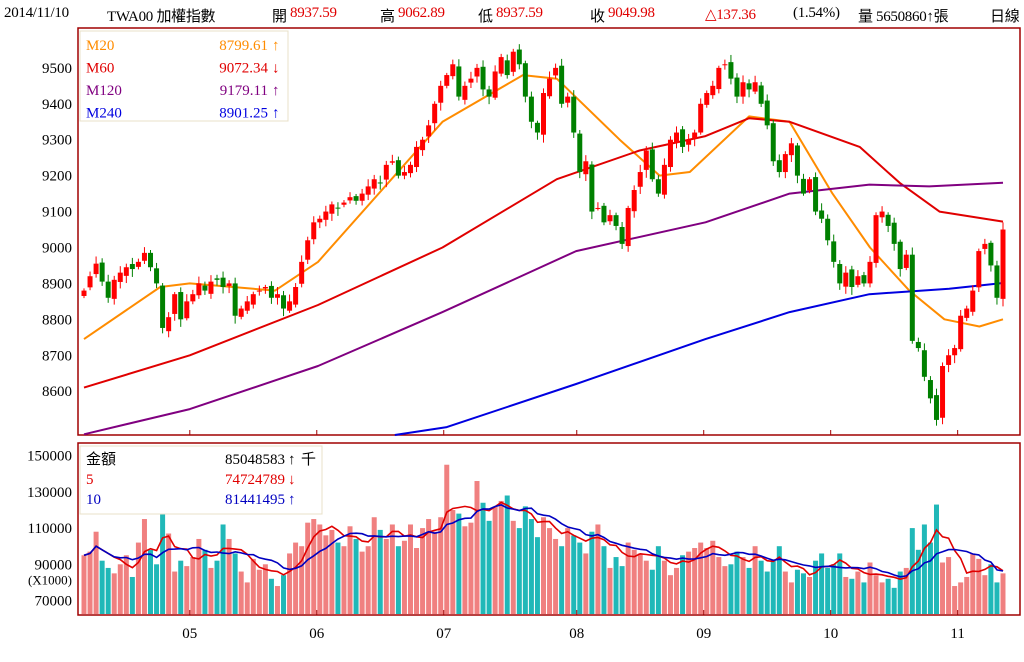 The width and height of the screenshot is (1024, 662). I want to click on price-axis-label: 8900, so click(57, 284).